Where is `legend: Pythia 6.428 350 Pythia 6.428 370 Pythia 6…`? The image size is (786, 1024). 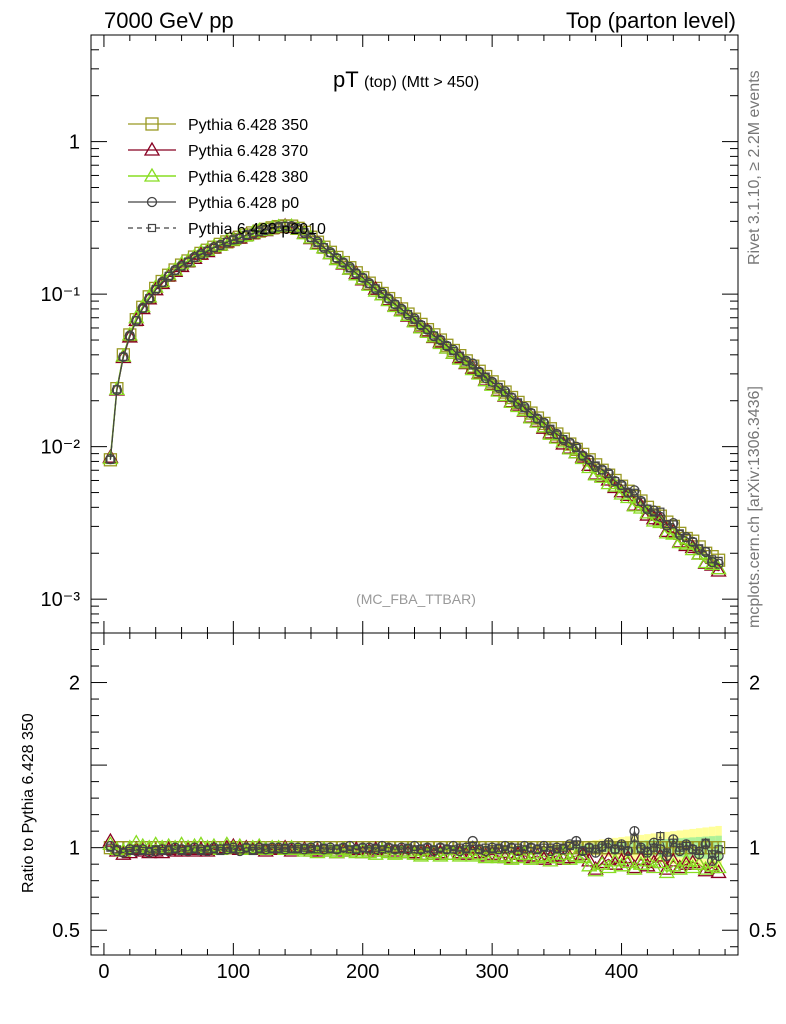 legend: Pythia 6.428 350 Pythia 6.428 370 Pythia 6… is located at coordinates (227, 177).